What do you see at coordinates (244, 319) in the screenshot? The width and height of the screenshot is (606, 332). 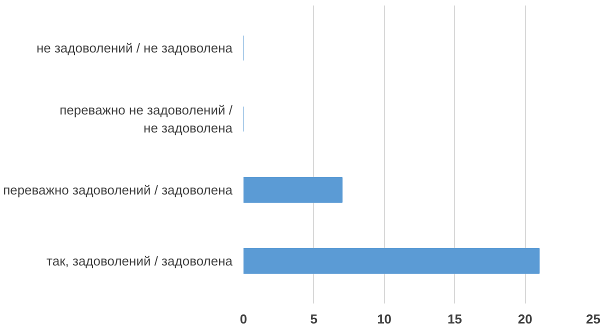 I see `x-tick-label: 0` at bounding box center [244, 319].